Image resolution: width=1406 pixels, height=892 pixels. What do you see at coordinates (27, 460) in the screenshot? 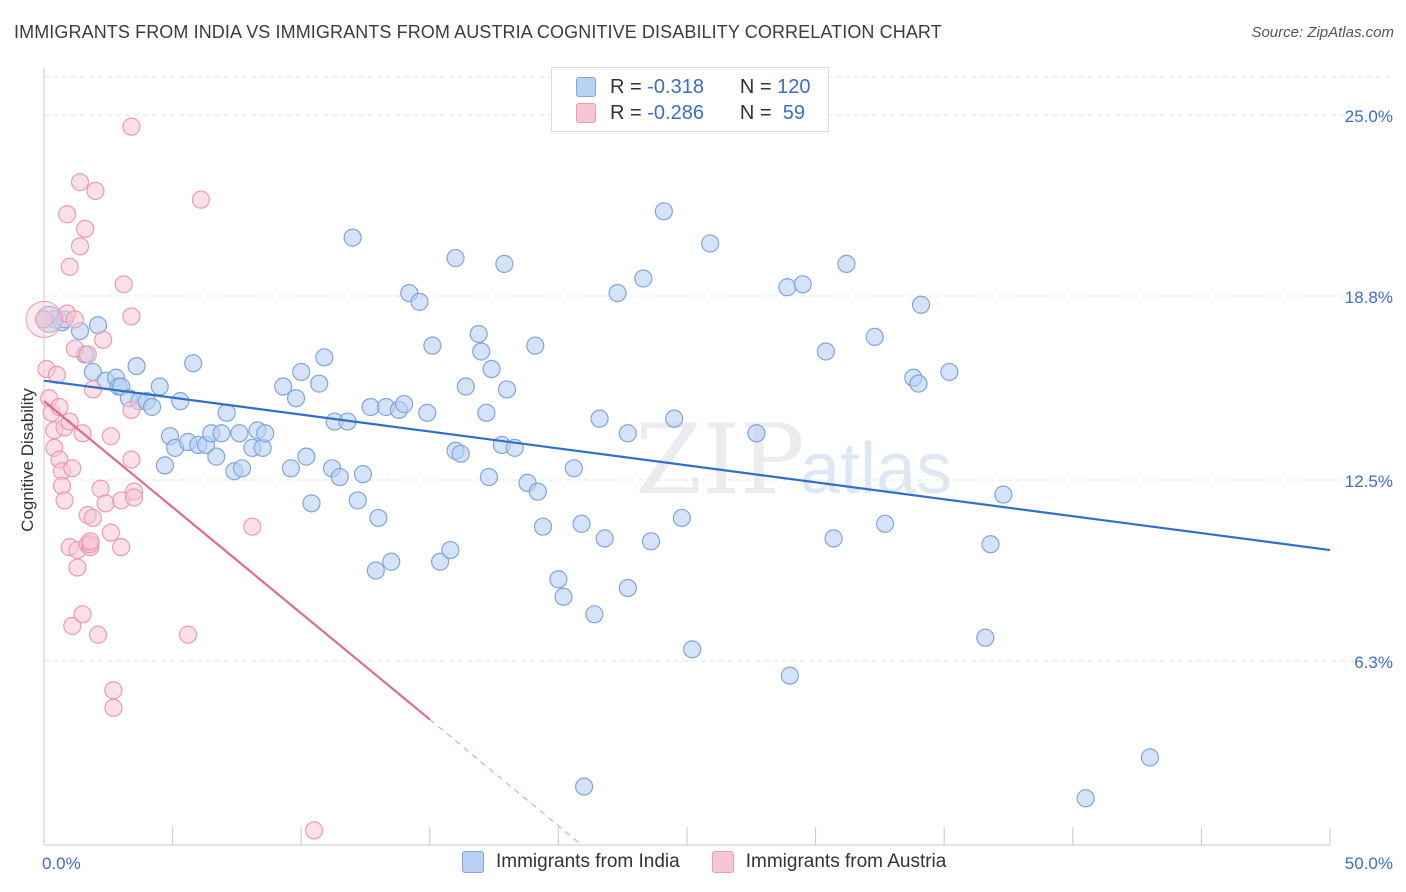
I see `y-axis-label: Cognitive Disability` at bounding box center [27, 460].